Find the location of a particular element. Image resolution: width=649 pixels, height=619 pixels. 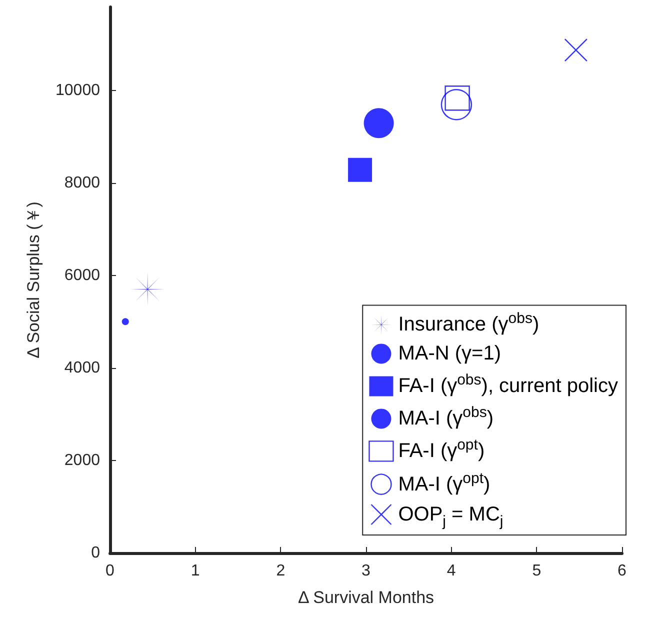

y-tick-label: 8000 is located at coordinates (82, 183).